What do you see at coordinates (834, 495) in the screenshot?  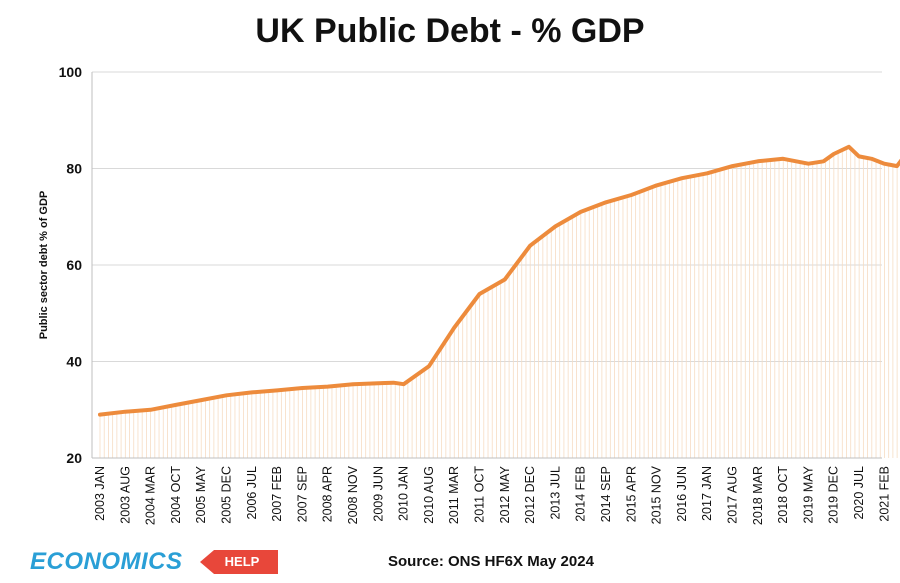 I see `x-tick-label: 2019 DEC` at bounding box center [834, 495].